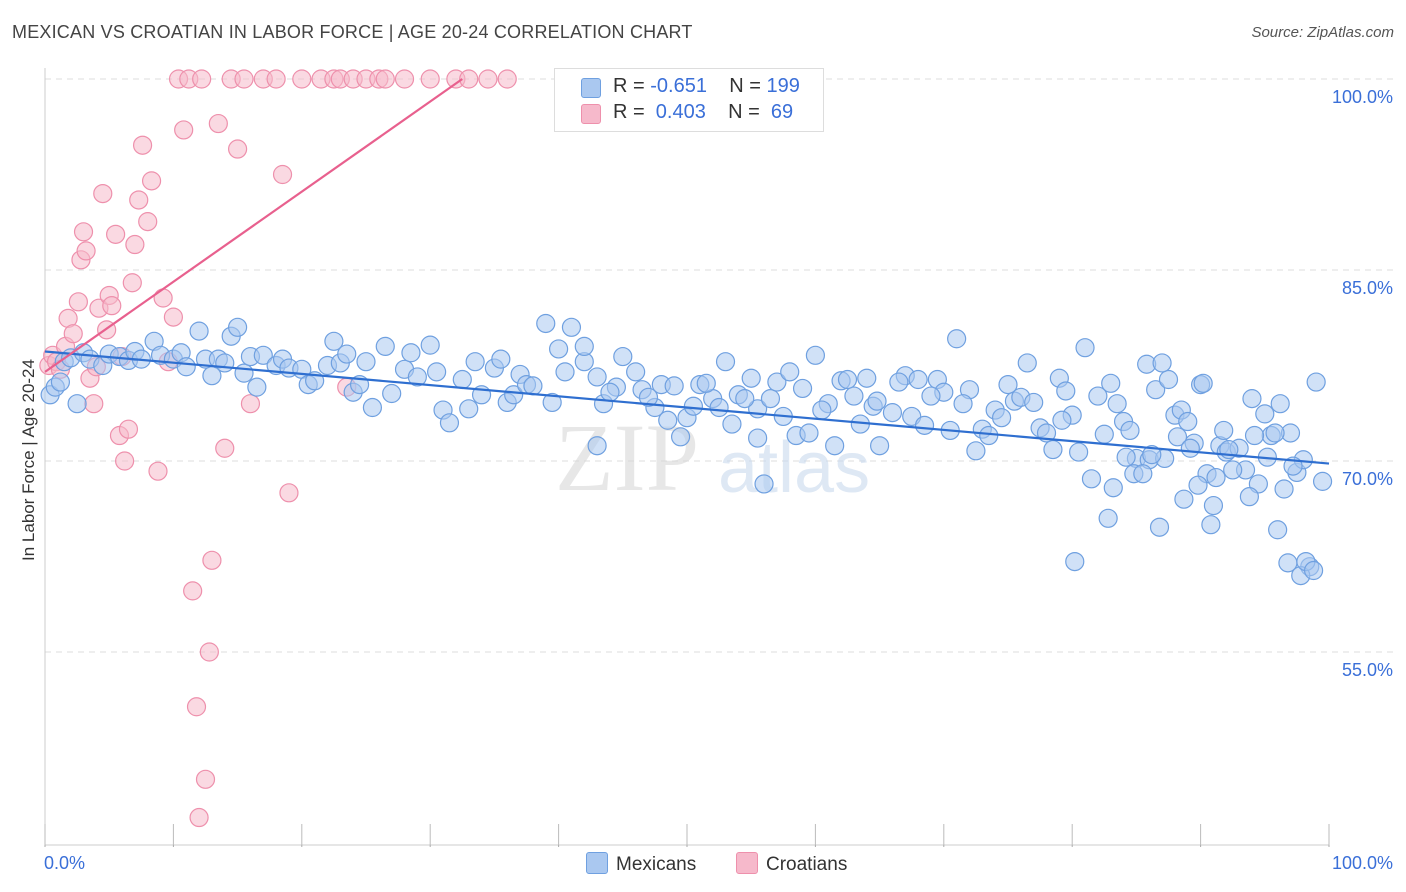  What do you see at coordinates (747, 863) in the screenshot?
I see `legend-swatch-pink` at bounding box center [747, 863].